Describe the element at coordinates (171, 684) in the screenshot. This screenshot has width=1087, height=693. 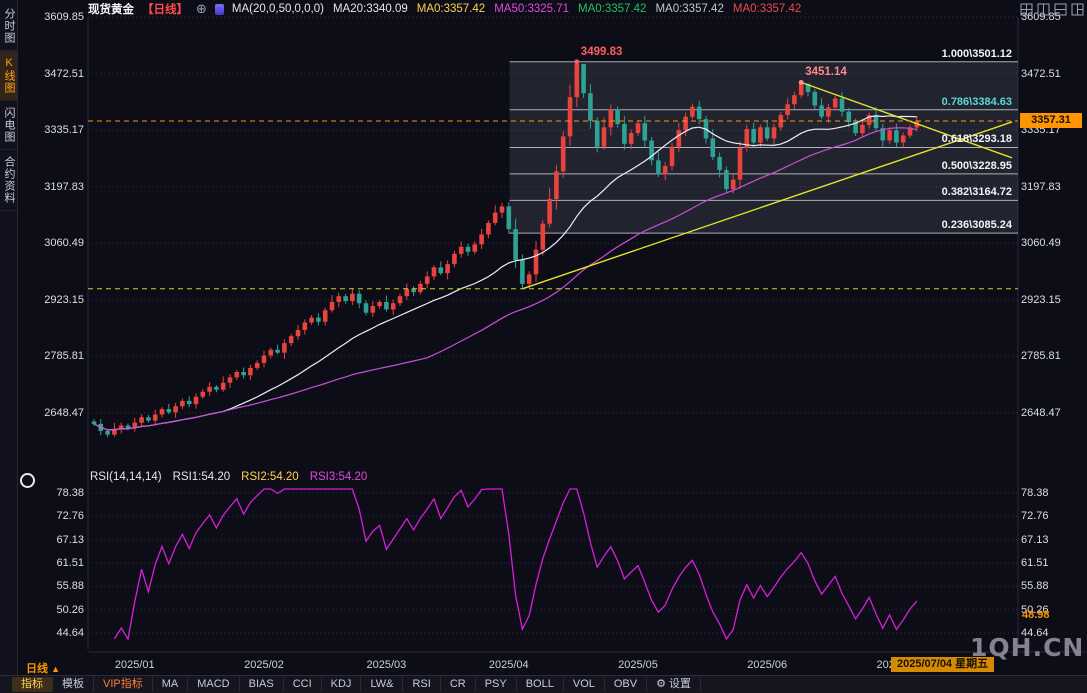
I see `toolbar-item: MA` at that location.